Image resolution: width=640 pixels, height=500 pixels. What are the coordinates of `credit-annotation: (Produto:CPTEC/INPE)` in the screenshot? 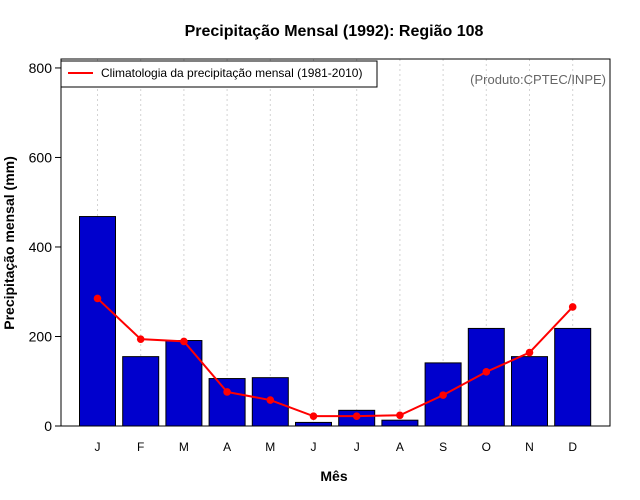 It's located at (538, 79).